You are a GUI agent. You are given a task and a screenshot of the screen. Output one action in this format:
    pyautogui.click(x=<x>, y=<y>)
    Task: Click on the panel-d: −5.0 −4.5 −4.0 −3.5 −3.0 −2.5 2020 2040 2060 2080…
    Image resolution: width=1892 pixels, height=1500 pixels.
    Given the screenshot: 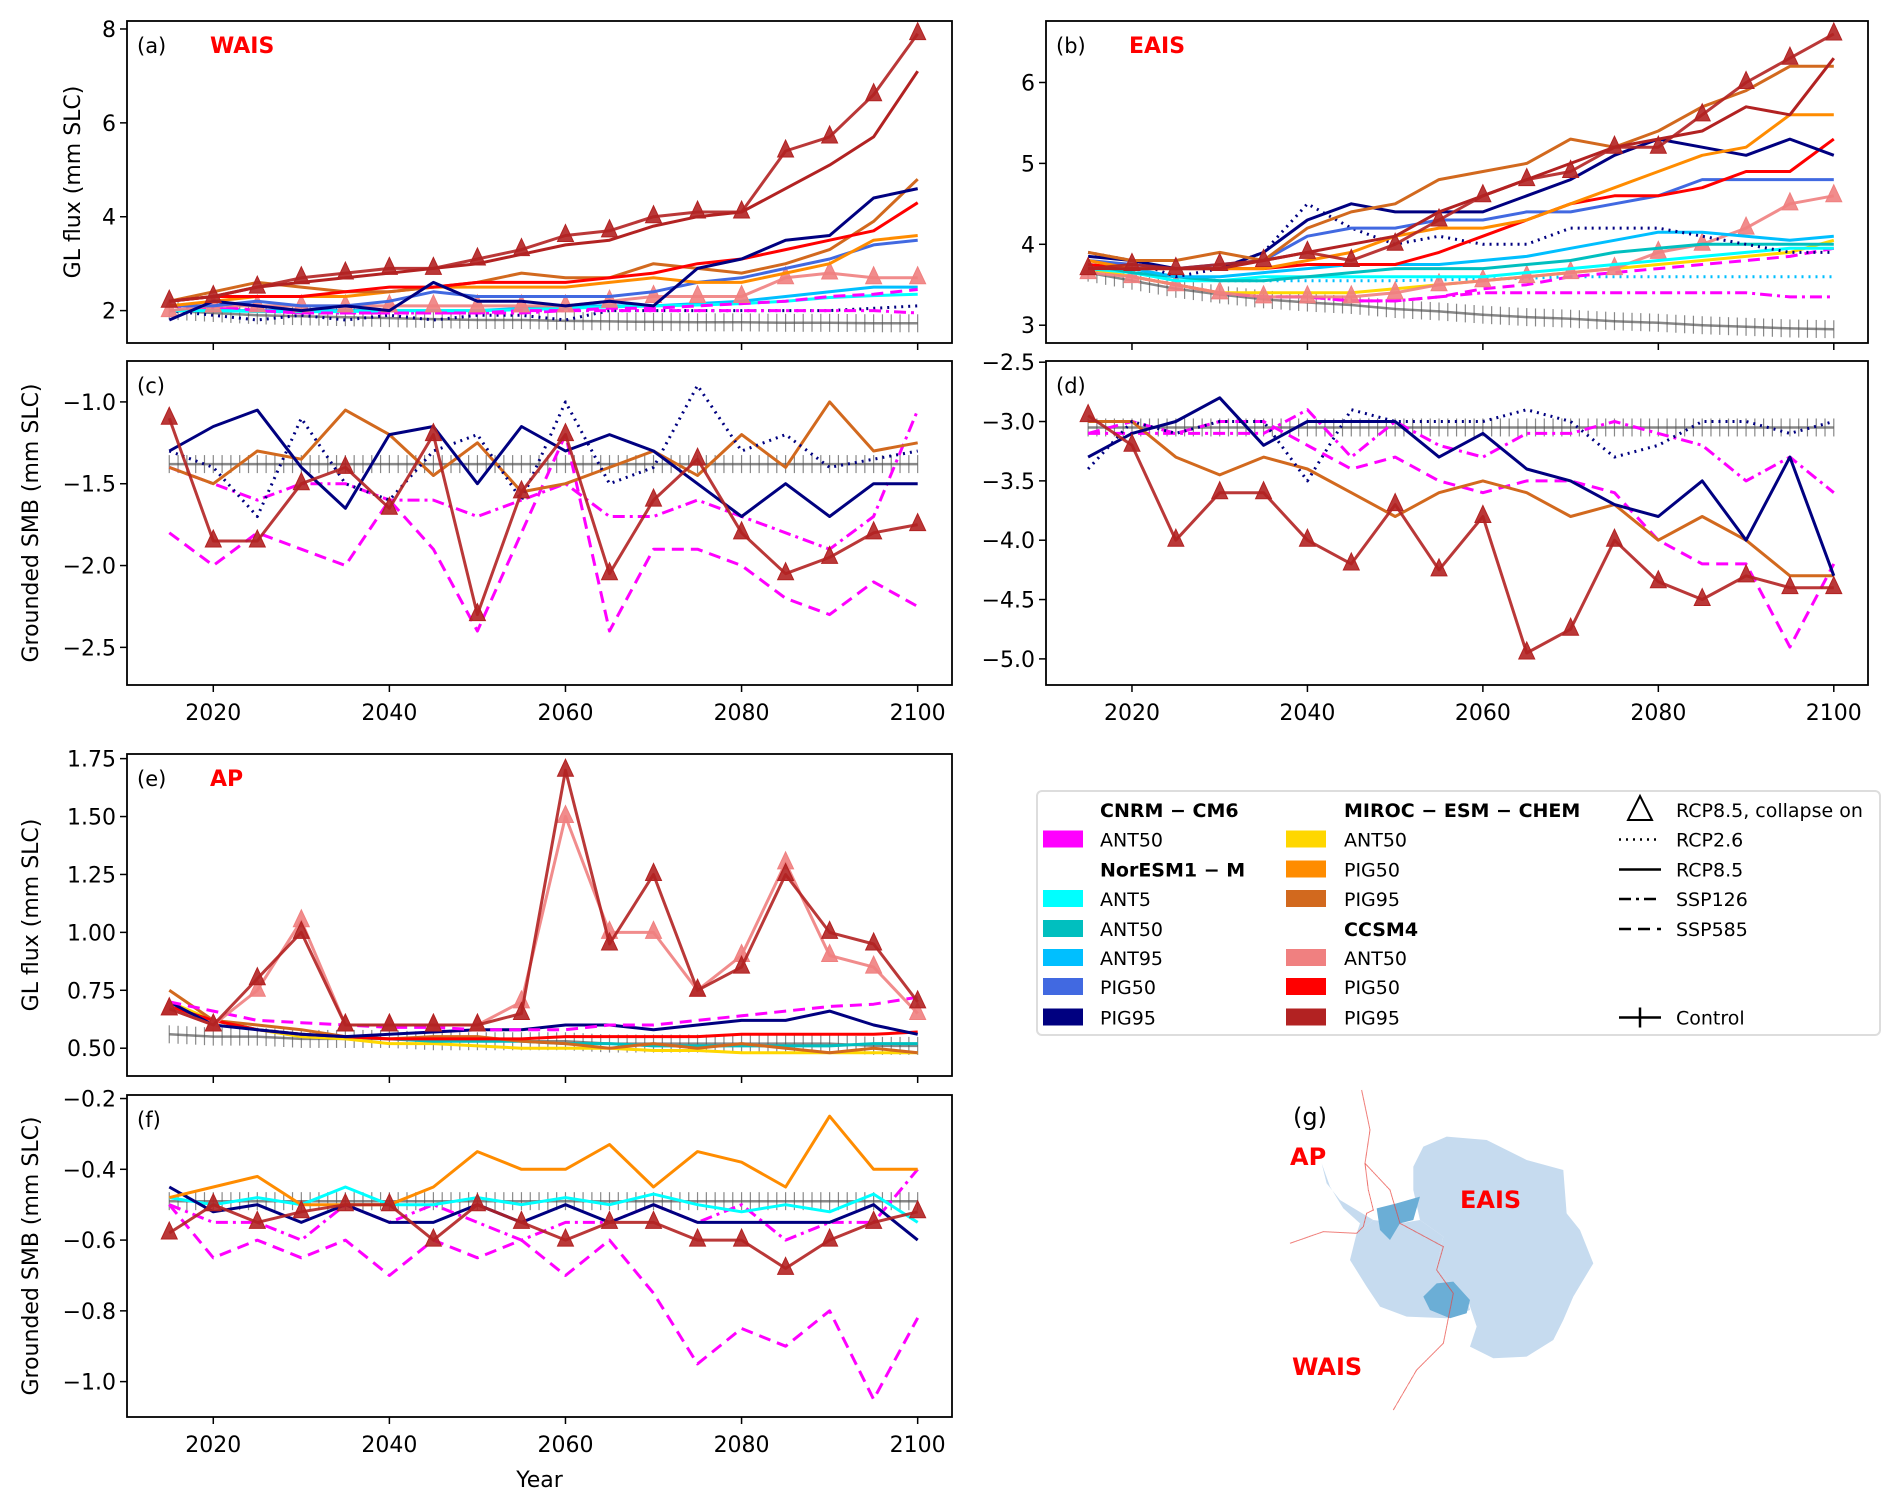 What is the action you would take?
    pyautogui.click(x=1425, y=538)
    